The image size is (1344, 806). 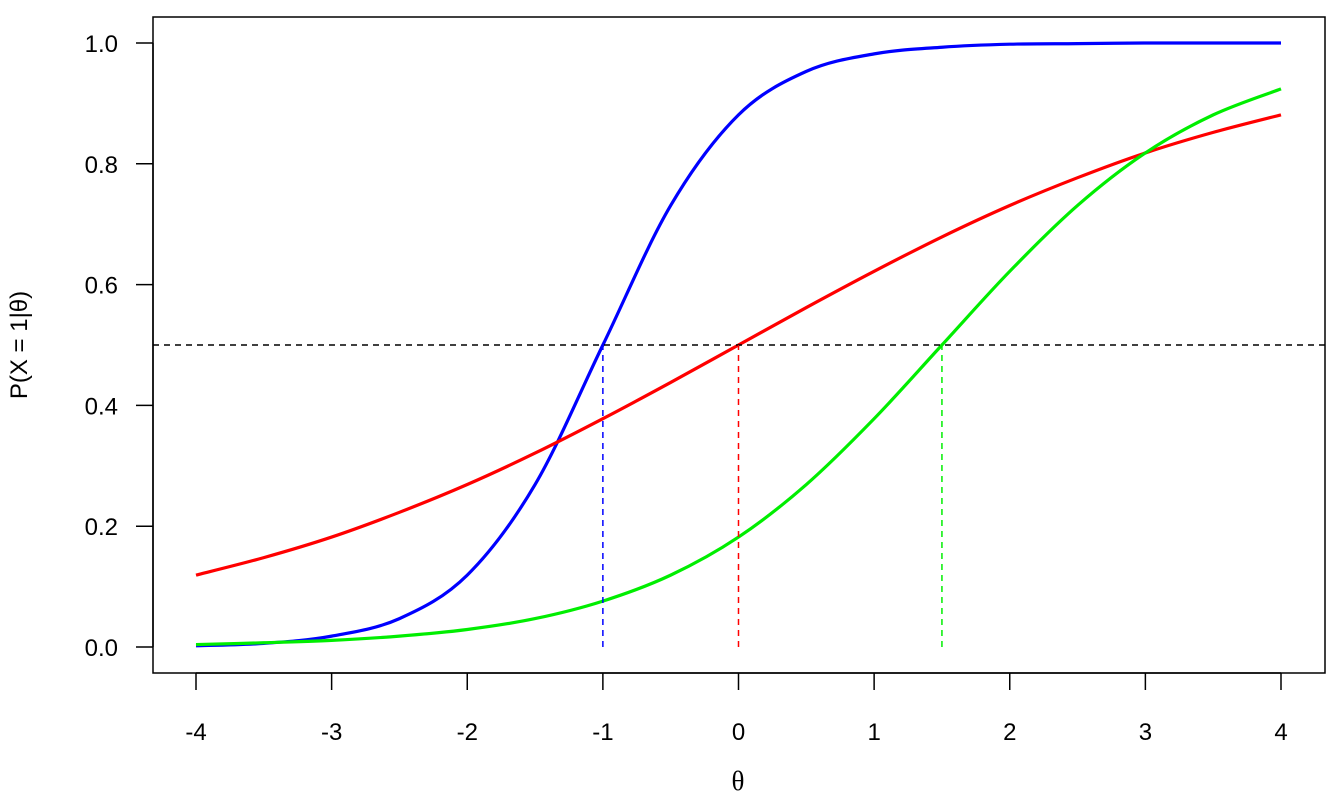 I want to click on y-tick-label: 1.0, so click(x=101, y=44).